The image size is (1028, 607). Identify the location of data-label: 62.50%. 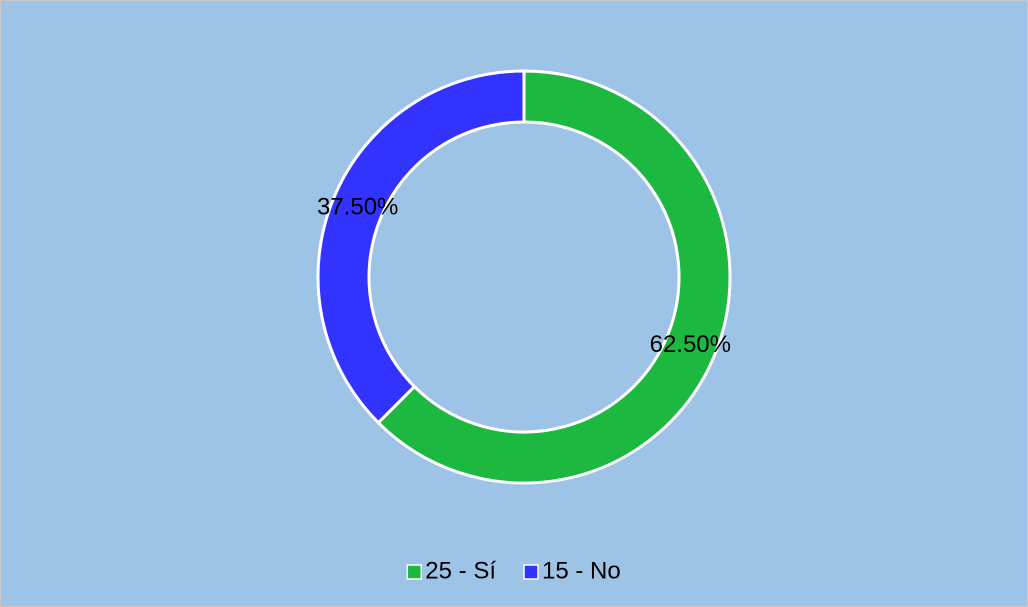
(690, 344).